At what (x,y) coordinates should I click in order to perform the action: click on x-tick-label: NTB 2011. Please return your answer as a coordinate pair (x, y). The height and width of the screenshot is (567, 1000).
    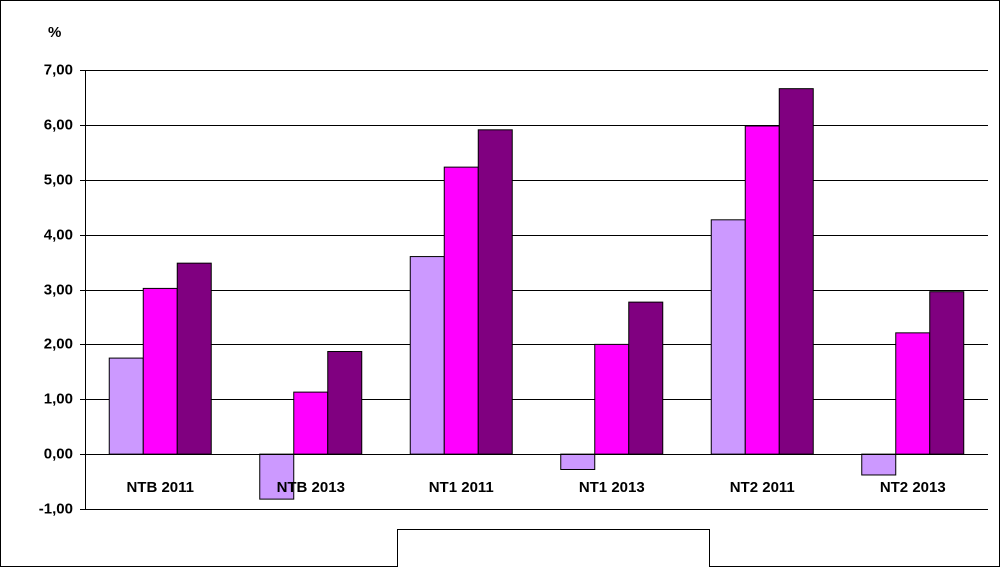
    Looking at the image, I should click on (160, 487).